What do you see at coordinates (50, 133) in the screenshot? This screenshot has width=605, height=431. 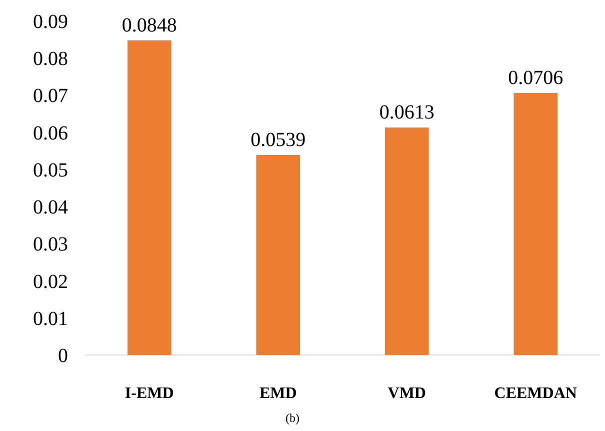 I see `y-tick-label: 0.06` at bounding box center [50, 133].